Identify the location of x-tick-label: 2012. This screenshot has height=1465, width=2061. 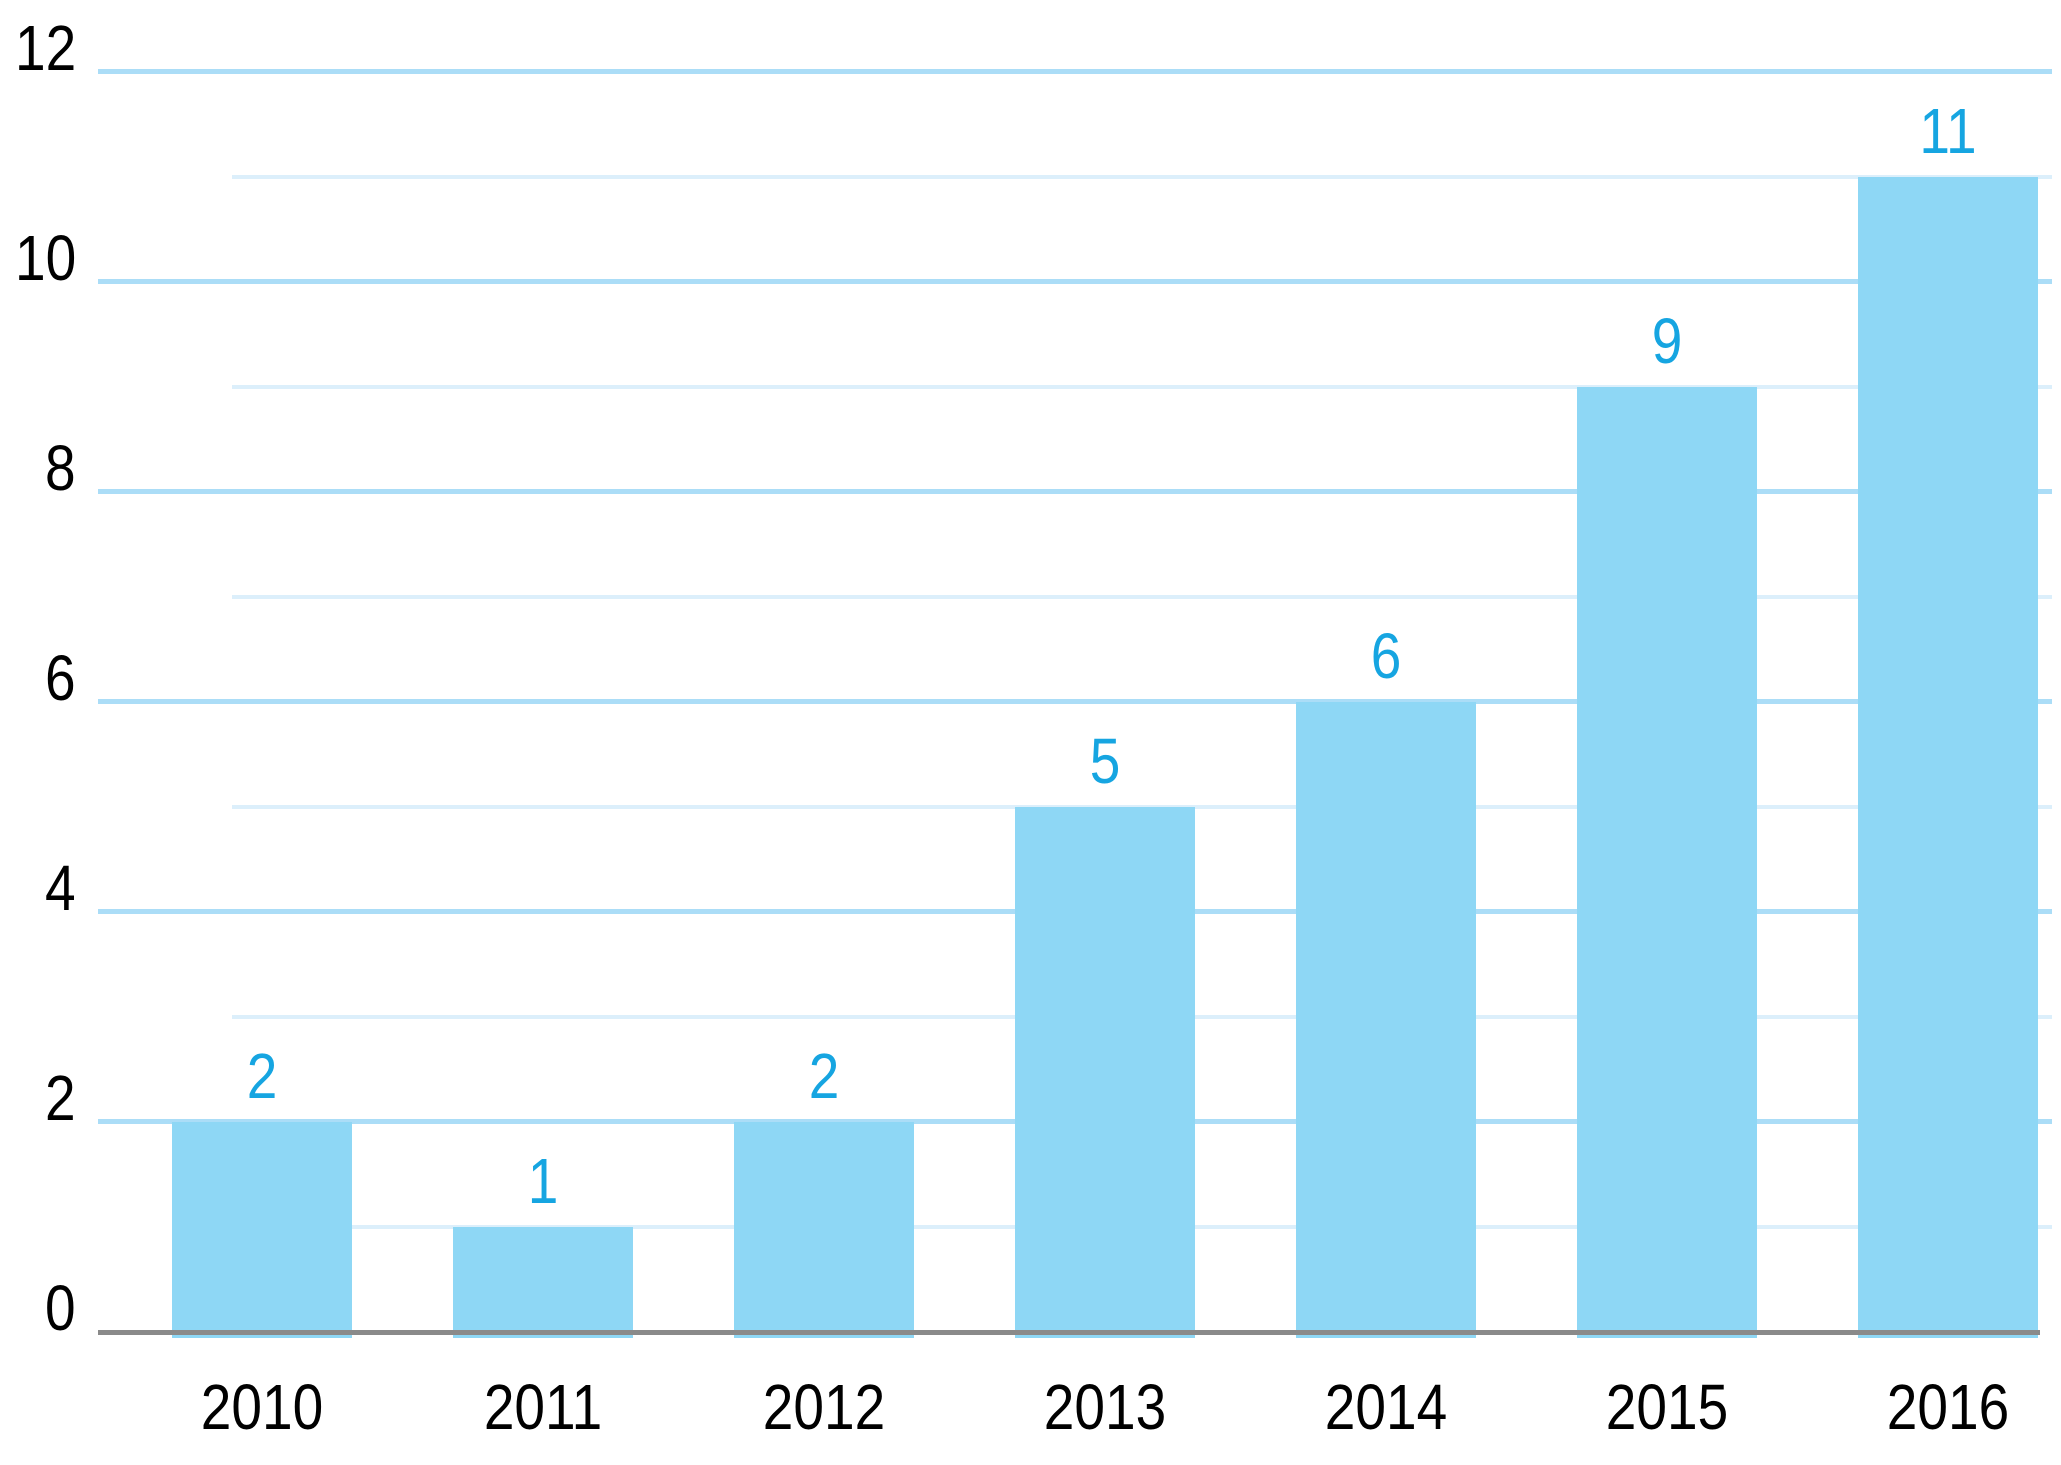
(824, 1407).